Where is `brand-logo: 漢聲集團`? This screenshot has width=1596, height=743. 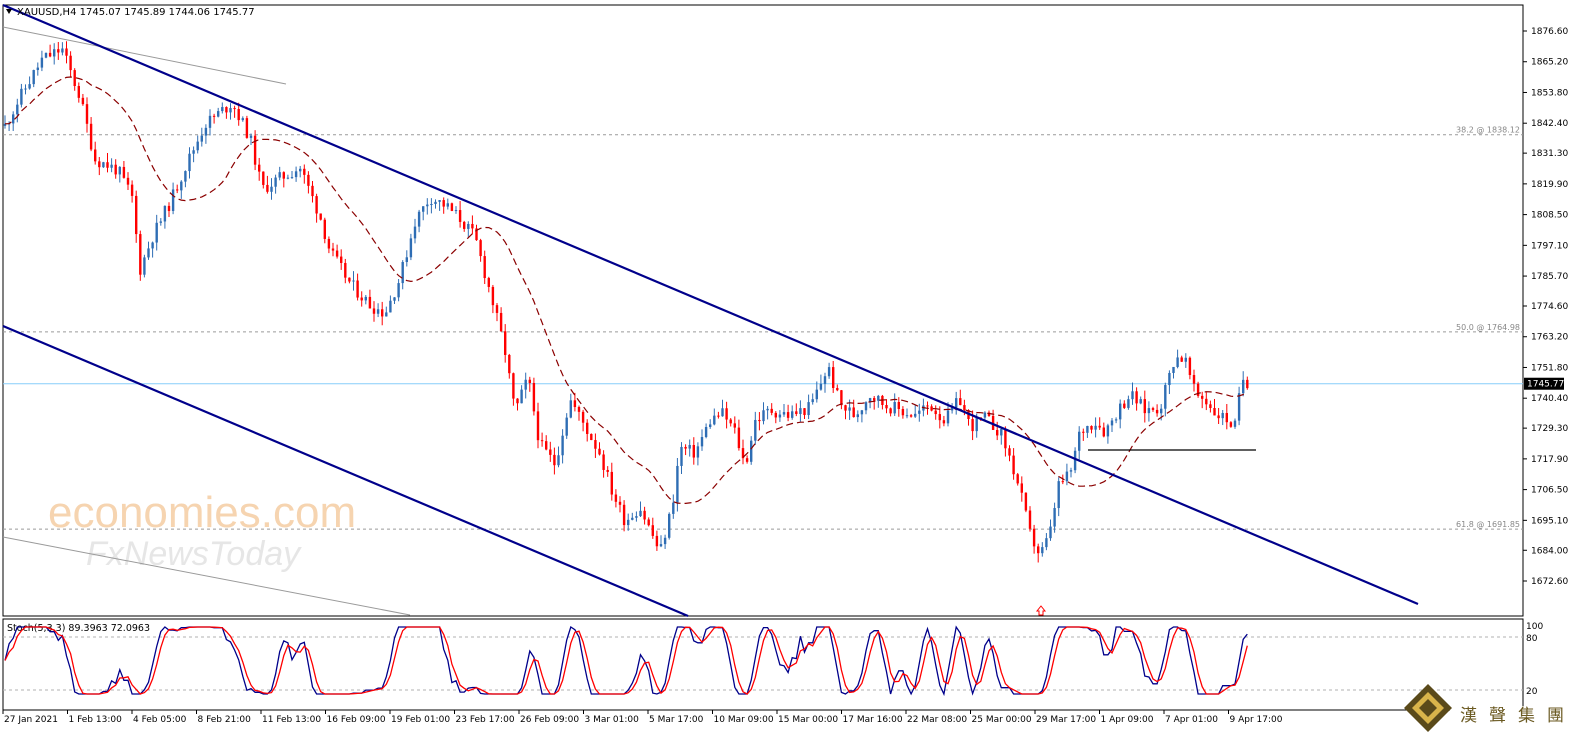
brand-logo: 漢聲集團 is located at coordinates (1500, 713).